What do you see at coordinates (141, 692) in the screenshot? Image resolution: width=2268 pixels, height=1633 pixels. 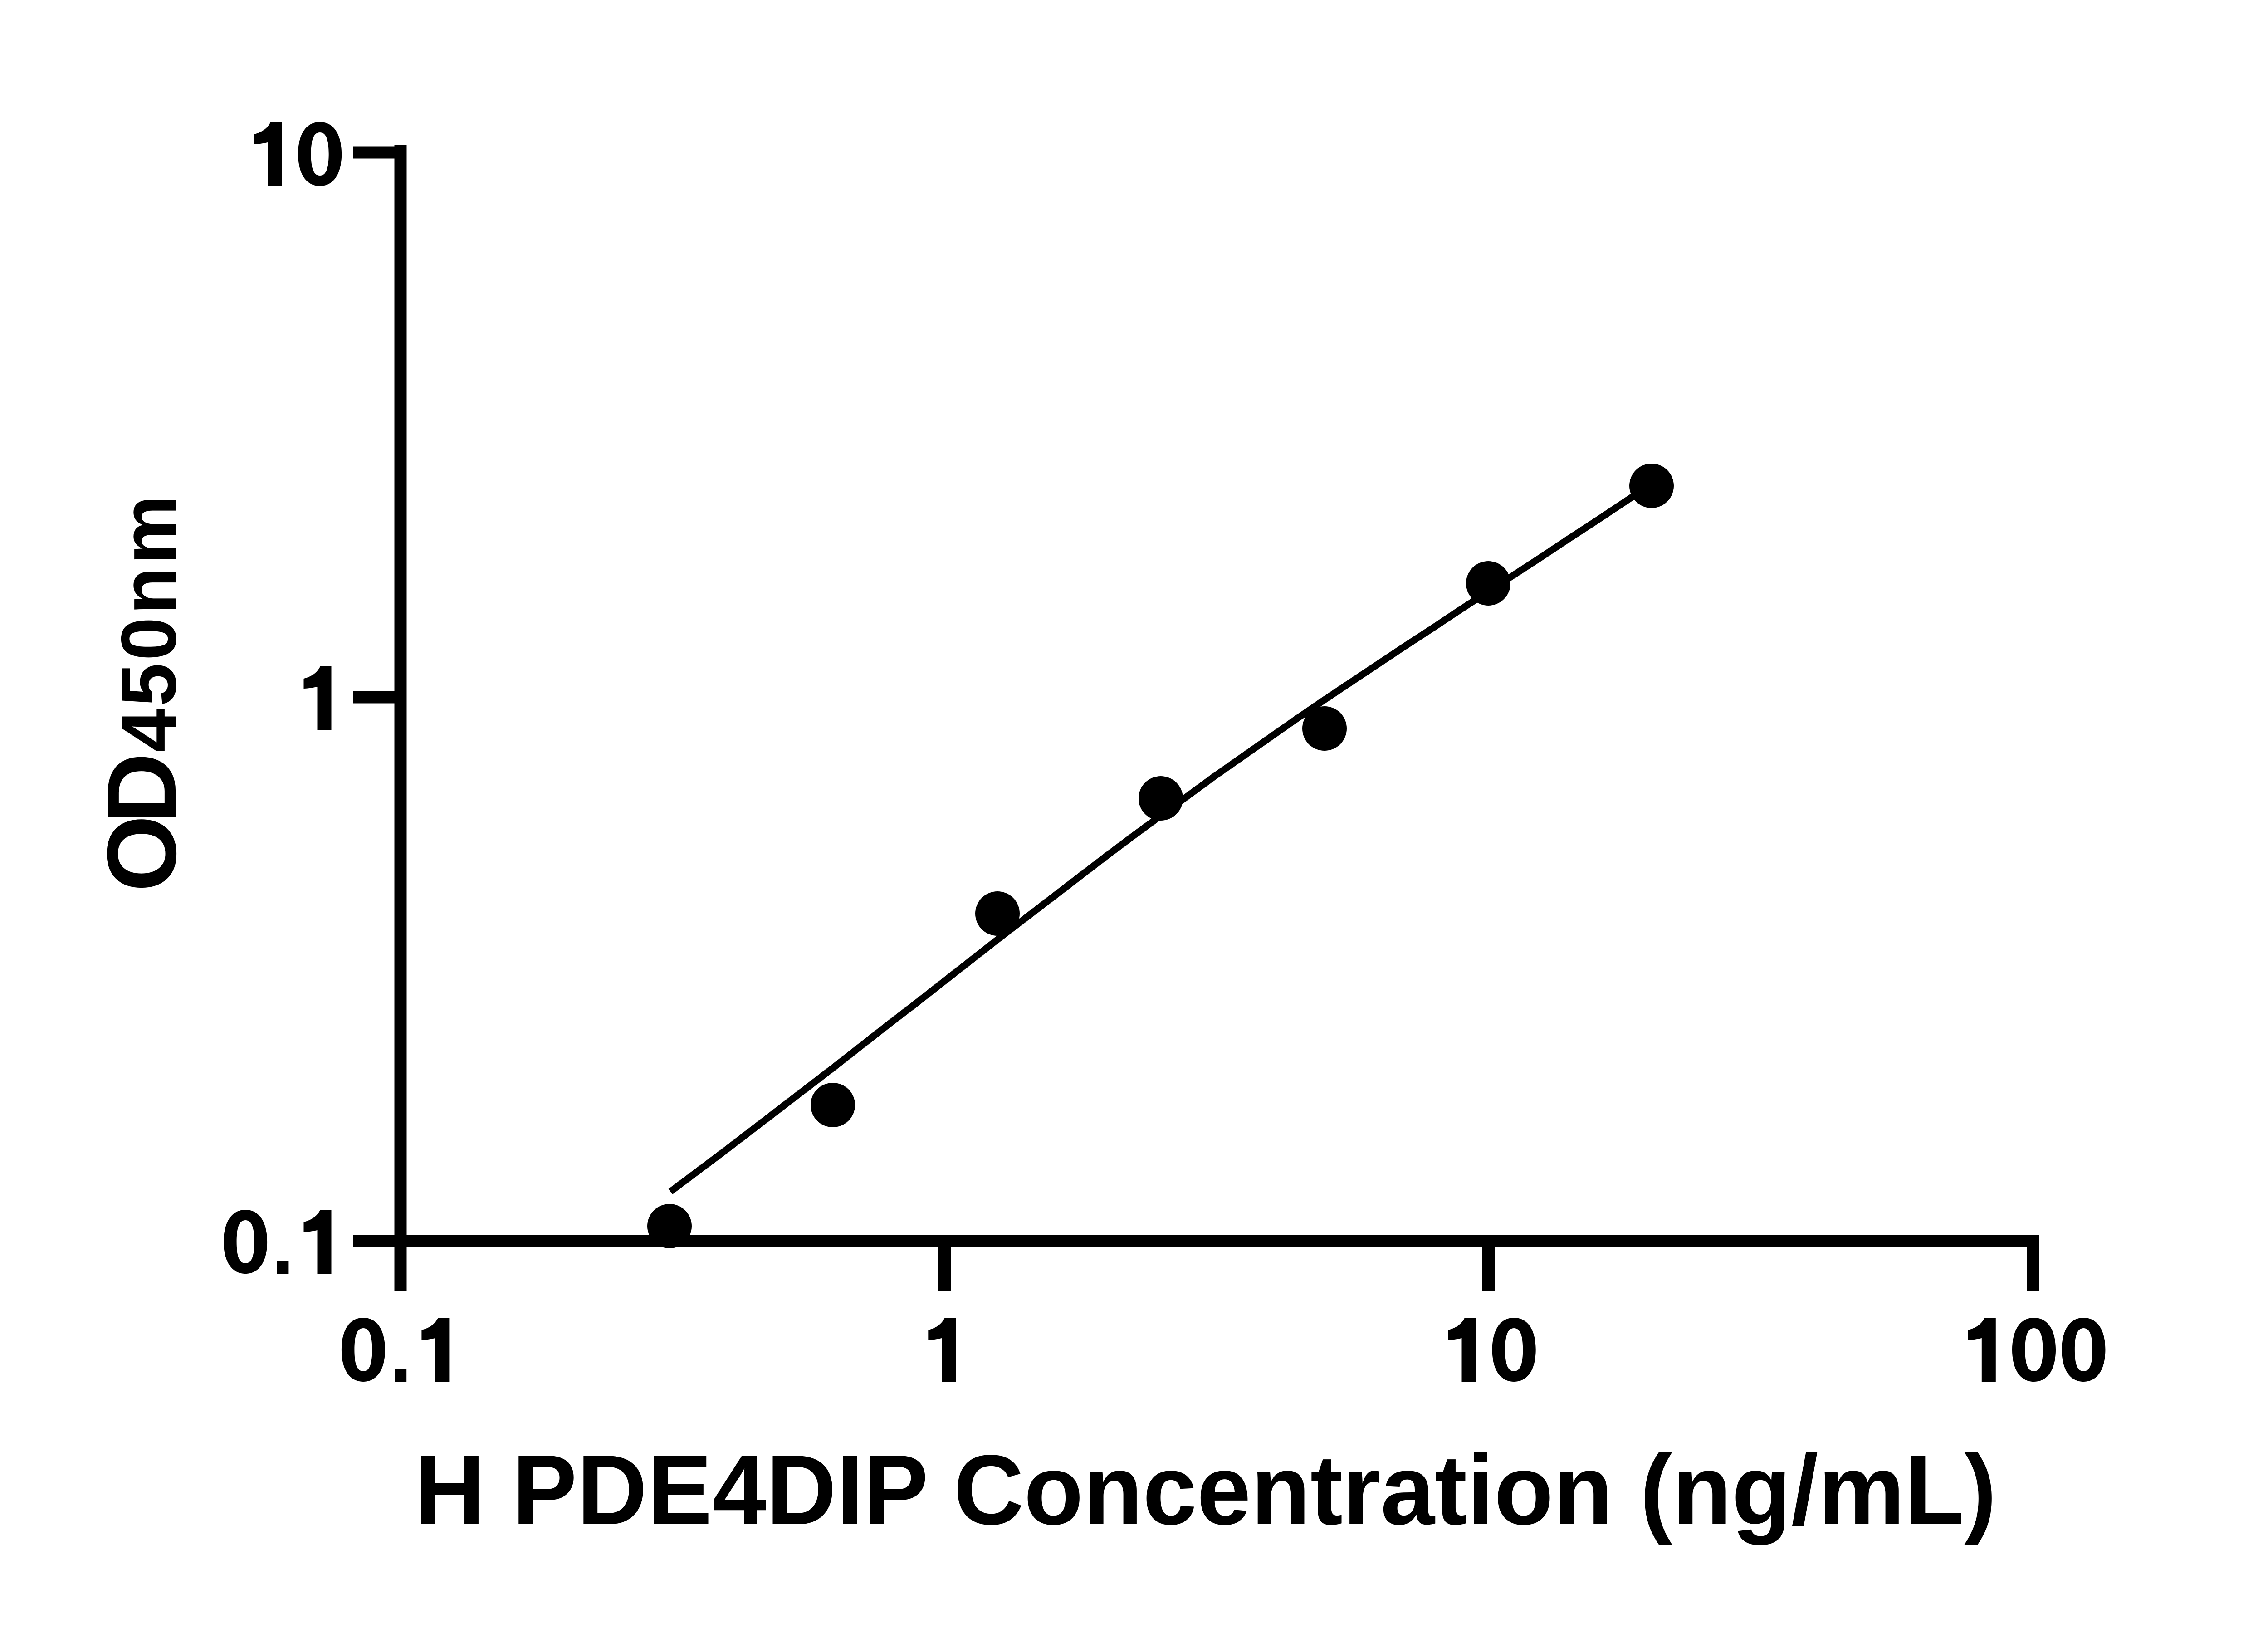 I see `svg-text: OD450nm` at bounding box center [141, 692].